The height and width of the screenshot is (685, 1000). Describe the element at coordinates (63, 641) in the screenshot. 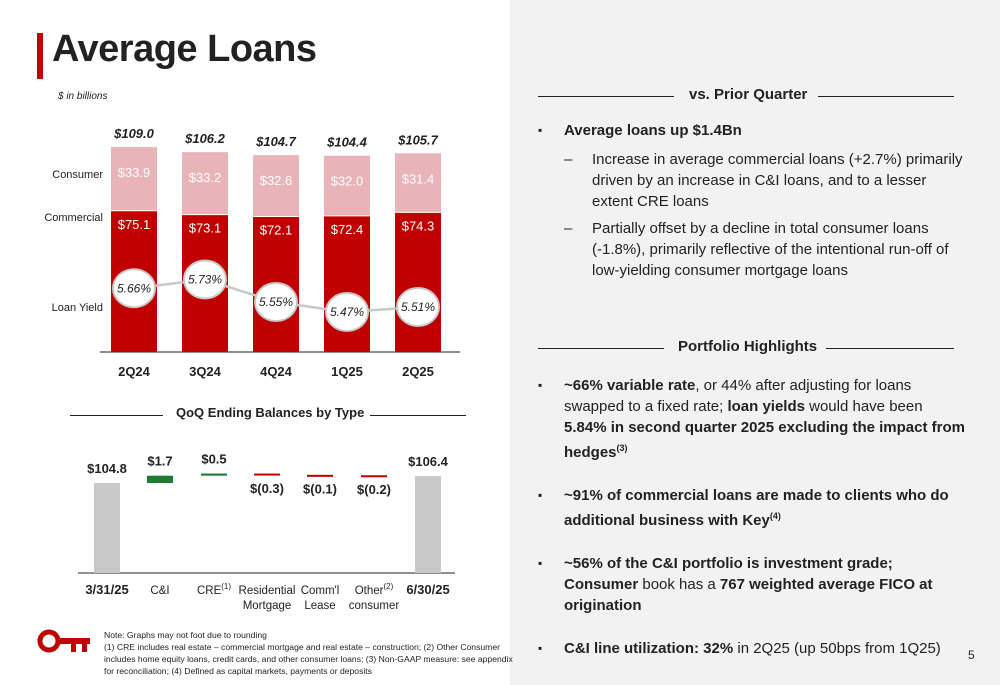

I see `key-logo-icon` at that location.